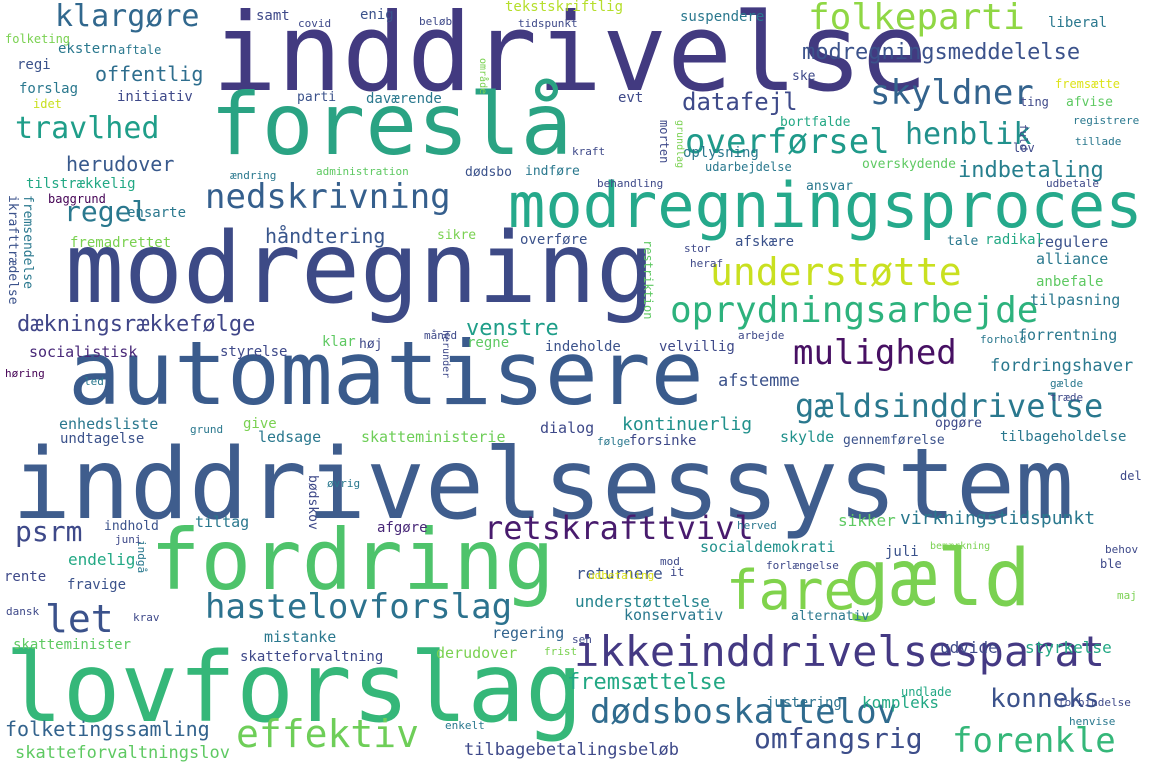 The image size is (1155, 770). Describe the element at coordinates (998, 518) in the screenshot. I see `word: virkningstidspunkt` at that location.